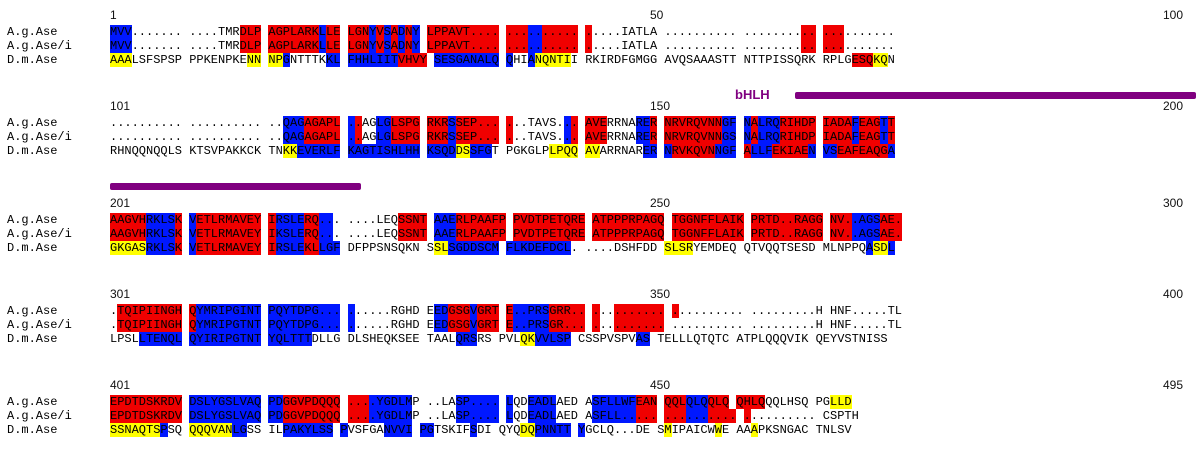 The width and height of the screenshot is (1201, 459). I want to click on residue: C, so click(582, 339).